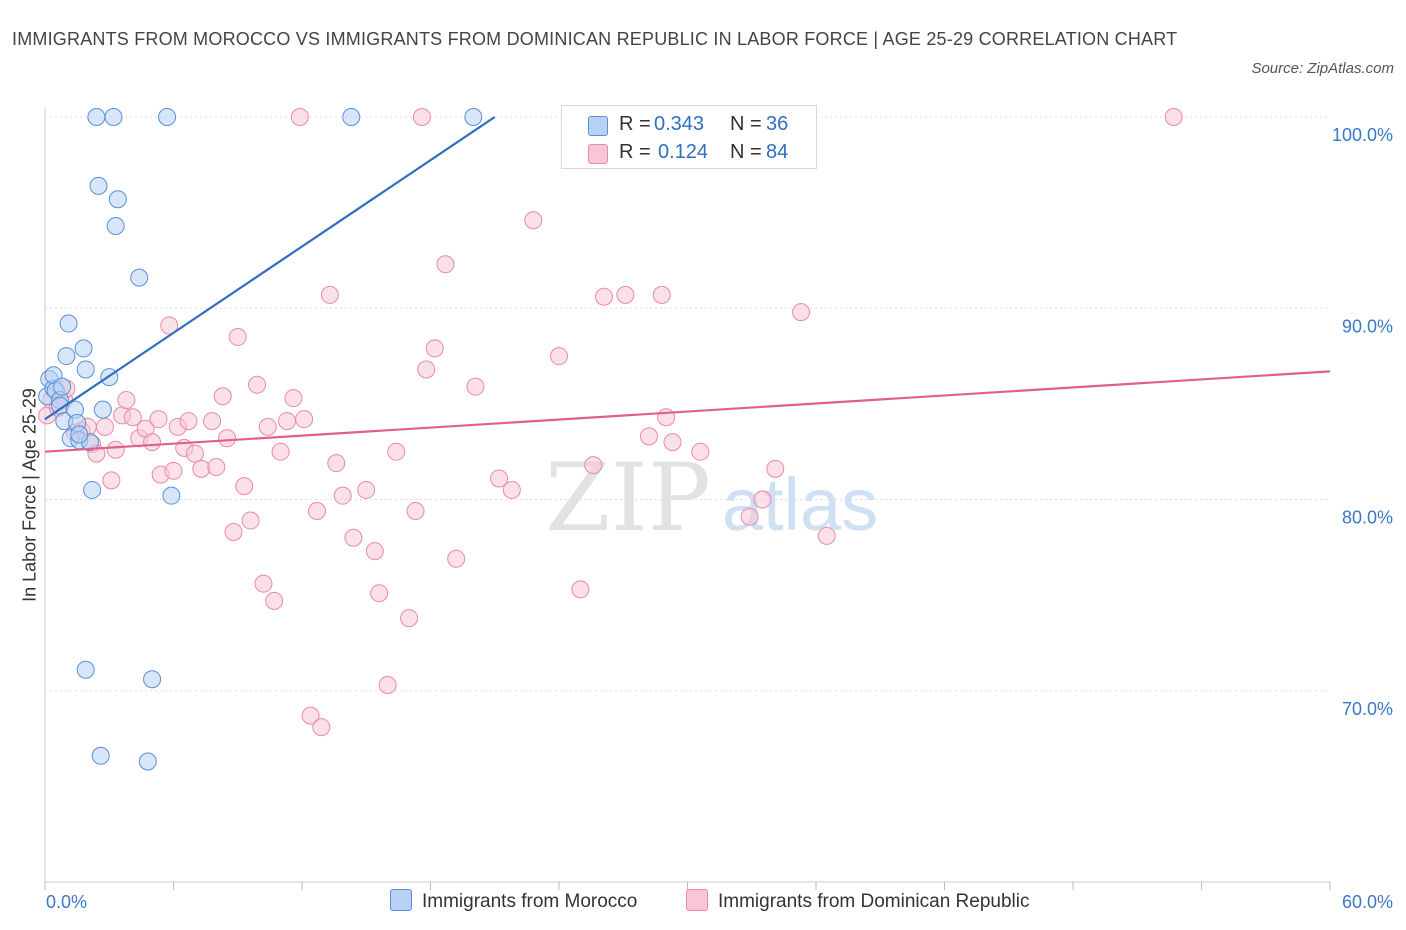  I want to click on dominican-n-value: 84, so click(777, 152).